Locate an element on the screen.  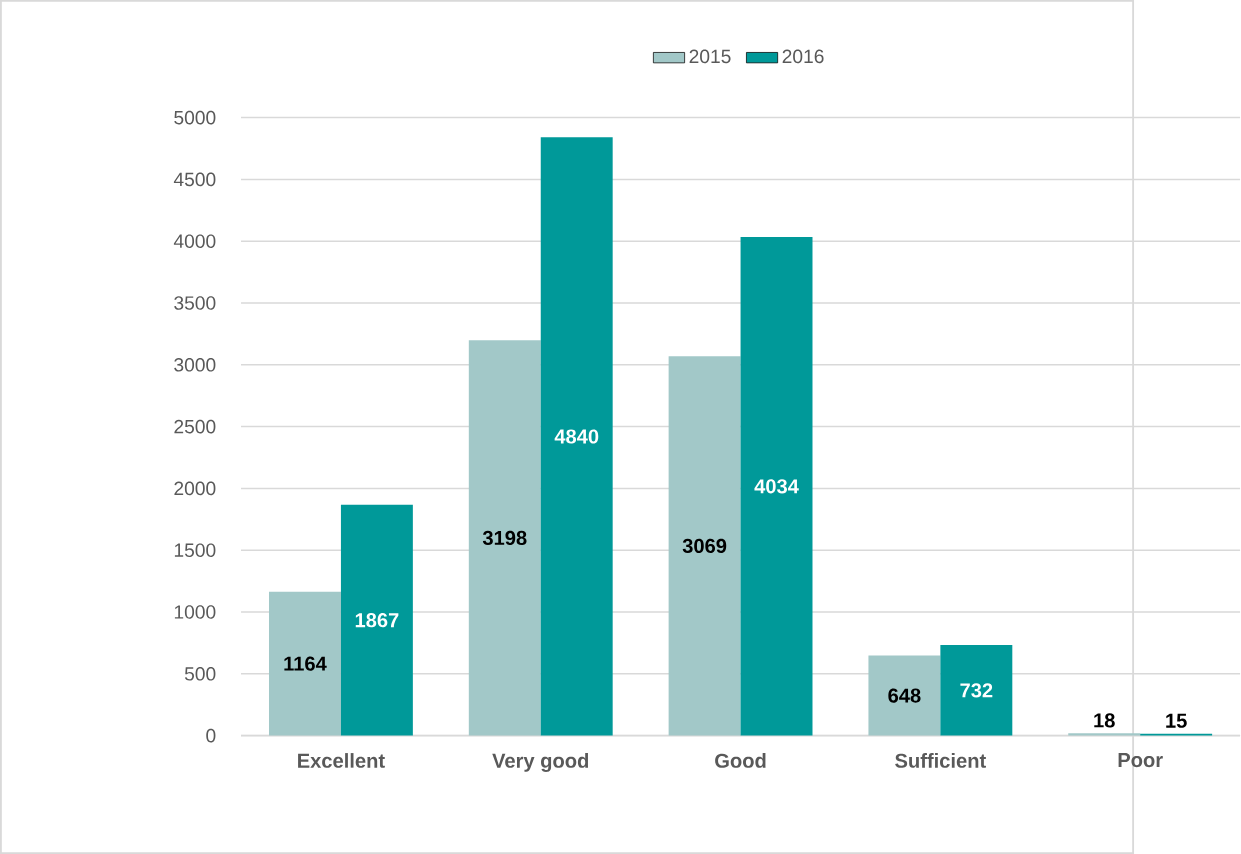
y-tick-label: 1500 is located at coordinates (195, 550).